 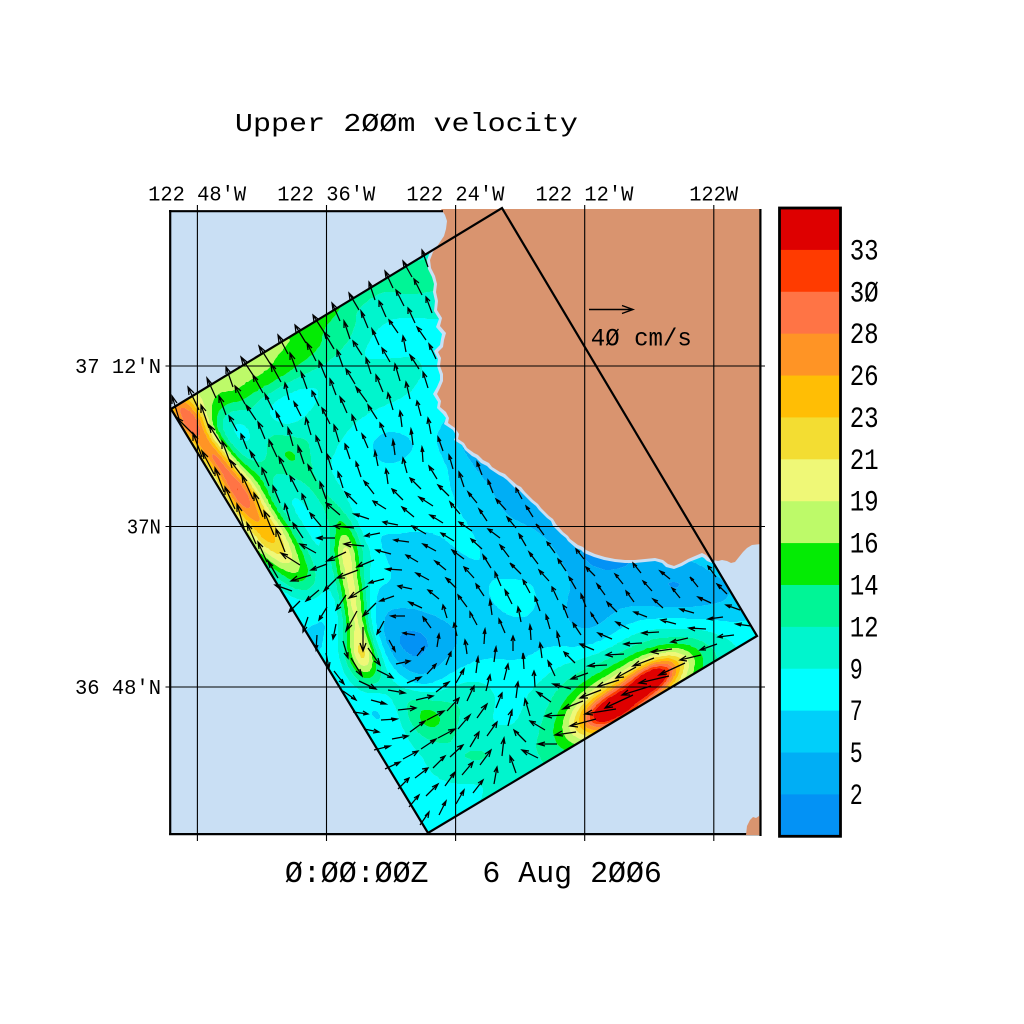 What do you see at coordinates (864, 587) in the screenshot?
I see `svg-text: 14` at bounding box center [864, 587].